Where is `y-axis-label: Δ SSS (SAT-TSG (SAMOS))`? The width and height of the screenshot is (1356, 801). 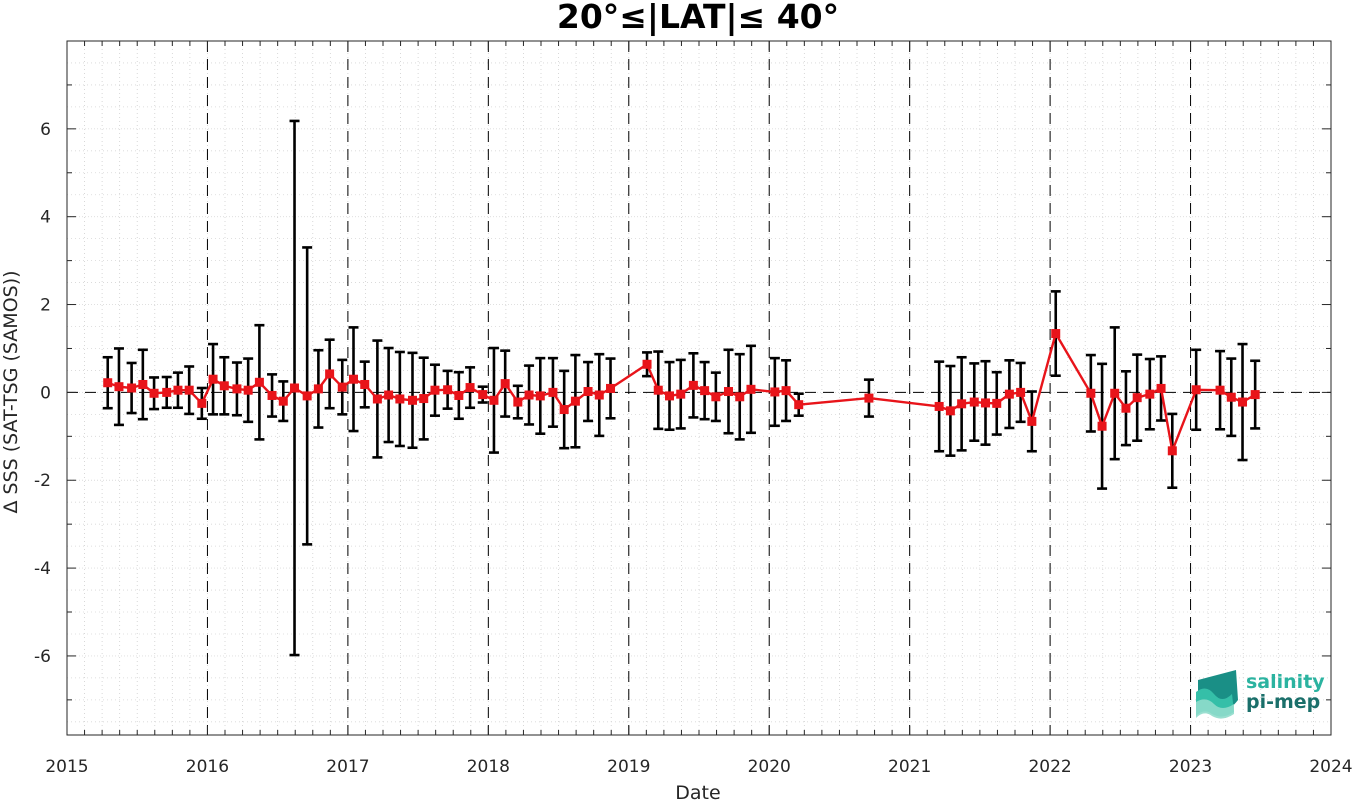 y-axis-label: Δ SSS (SAT-TSG (SAMOS)) is located at coordinates (11, 391).